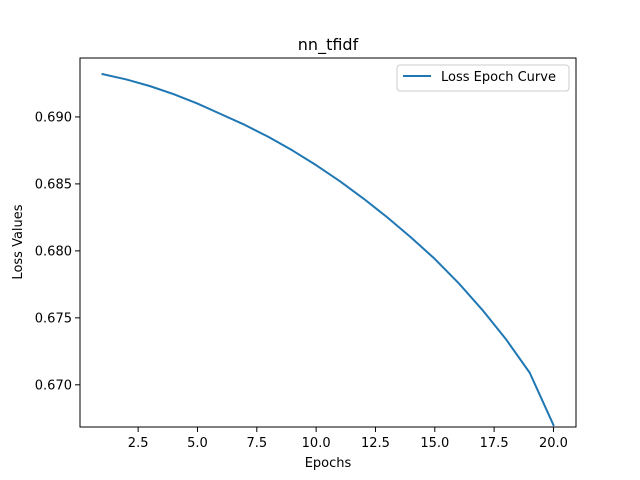 This screenshot has height=480, width=640. What do you see at coordinates (18, 241) in the screenshot?
I see `y-axis-label: Loss Values` at bounding box center [18, 241].